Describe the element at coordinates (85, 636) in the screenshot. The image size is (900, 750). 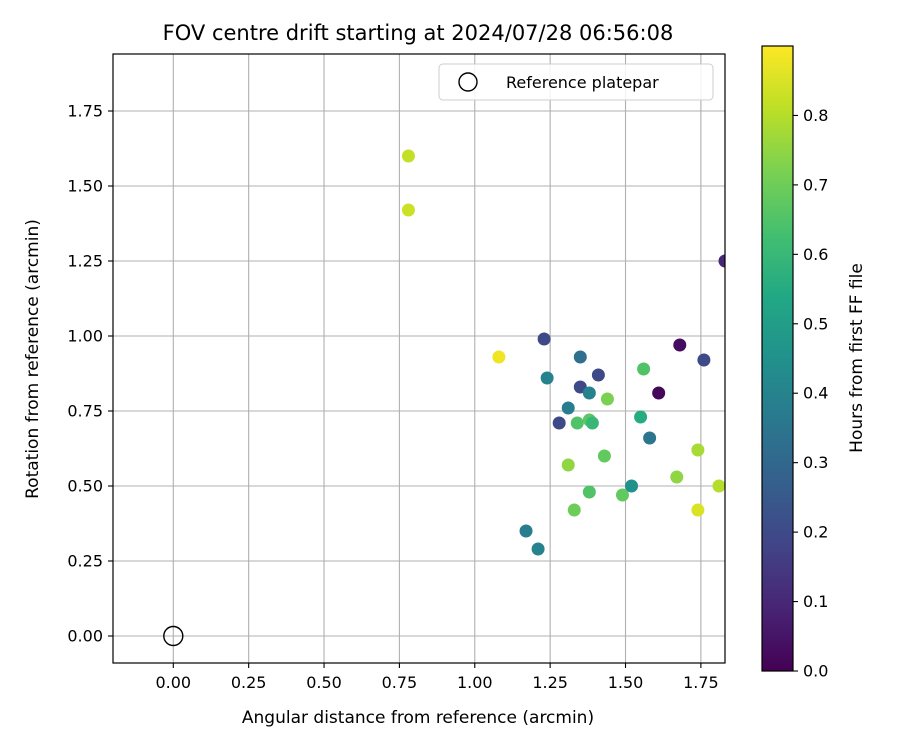
I see `y-tick-label: 0.00` at that location.